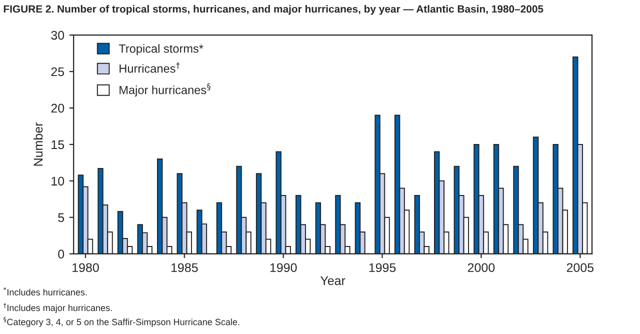 The height and width of the screenshot is (334, 640). Describe the element at coordinates (150, 67) in the screenshot. I see `legend-label: Hurricanes$^{†}$` at that location.